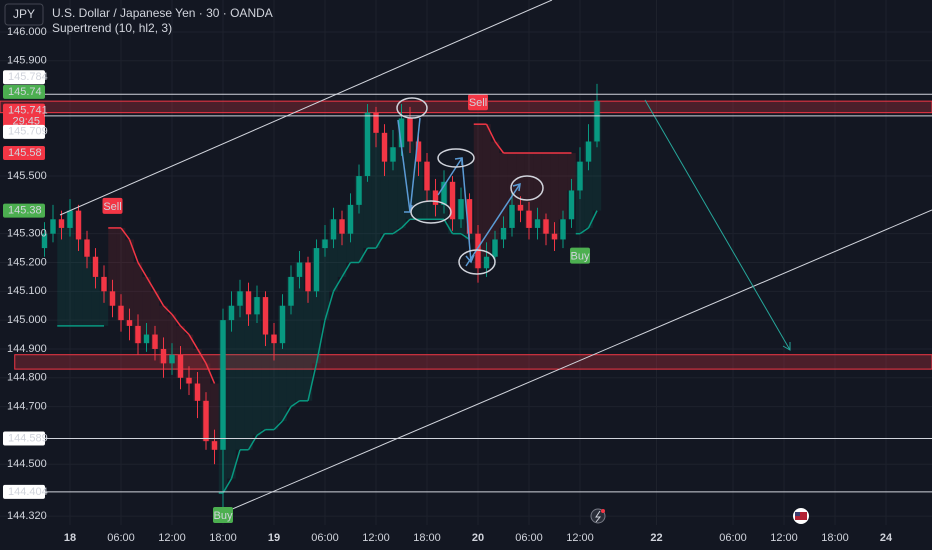  Describe the element at coordinates (466, 537) in the screenshot. I see `x-axis-band` at that location.